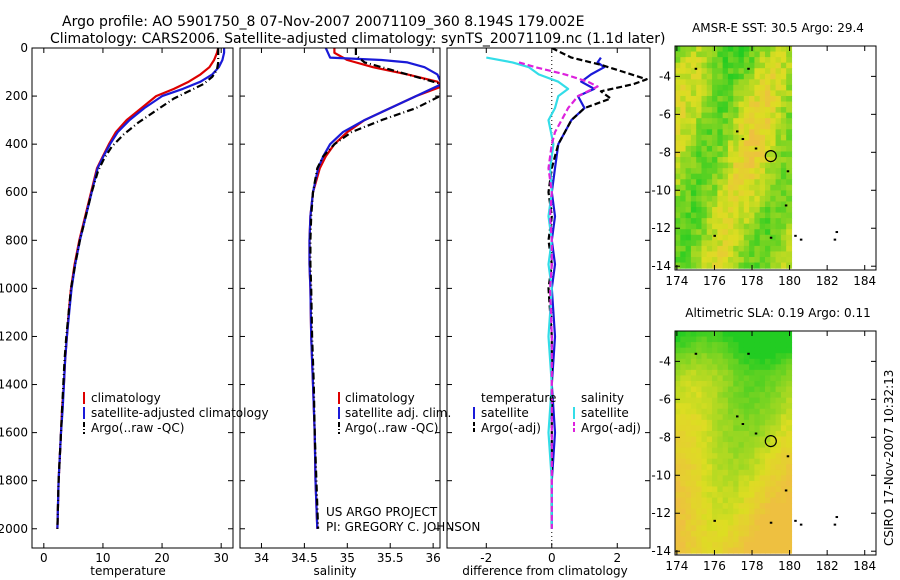 This screenshot has width=900, height=580. Describe the element at coordinates (14, 433) in the screenshot. I see `y-tick-label: 1600` at that location.